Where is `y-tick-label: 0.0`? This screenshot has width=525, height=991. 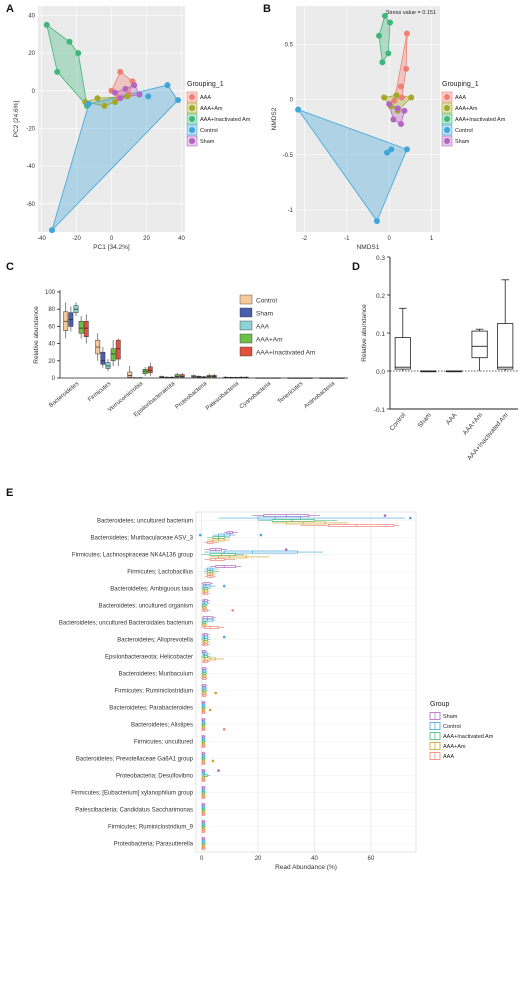
y-tick-label: 0.0 is located at coordinates (380, 372).